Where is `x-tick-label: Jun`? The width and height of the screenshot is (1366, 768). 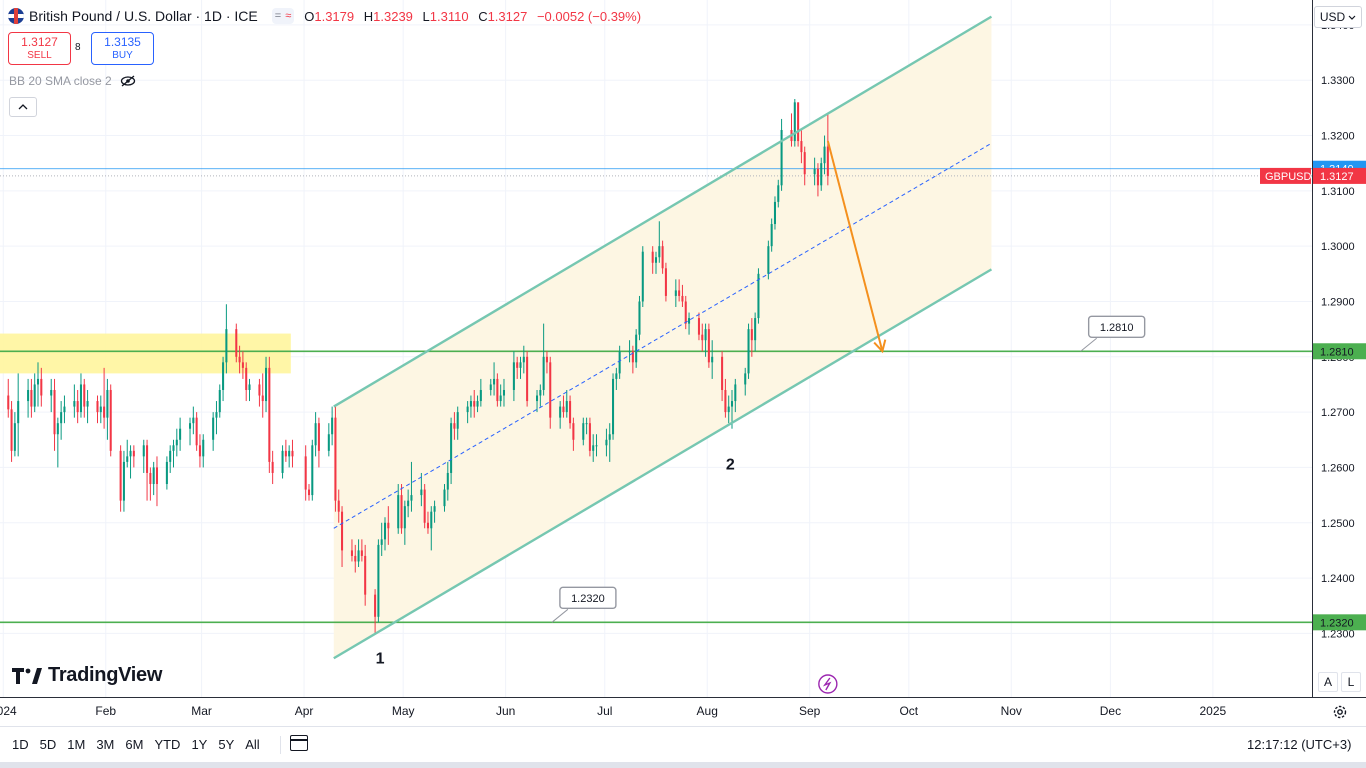 x-tick-label: Jun is located at coordinates (505, 711).